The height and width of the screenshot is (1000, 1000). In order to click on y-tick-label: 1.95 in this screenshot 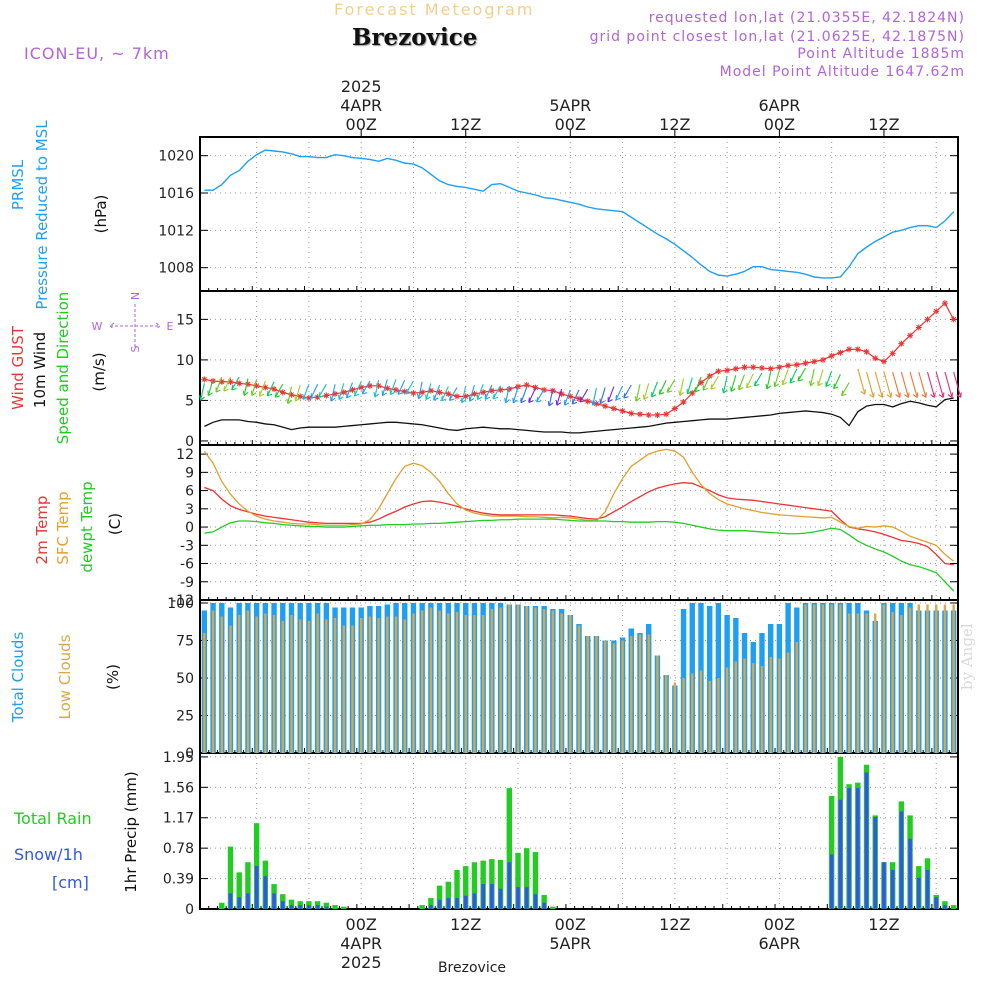, I will do `click(178, 758)`.